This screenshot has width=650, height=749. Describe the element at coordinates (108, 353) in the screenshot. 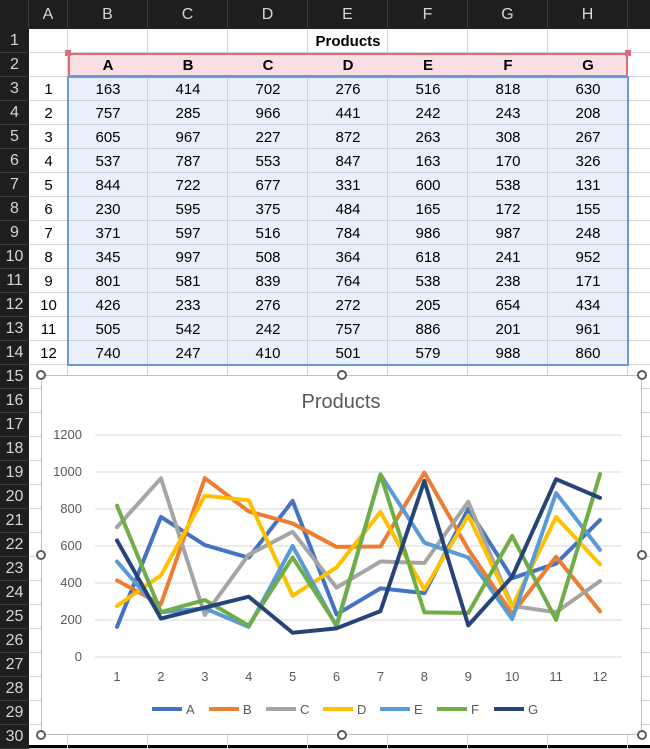

I see `data-cell: 740` at that location.